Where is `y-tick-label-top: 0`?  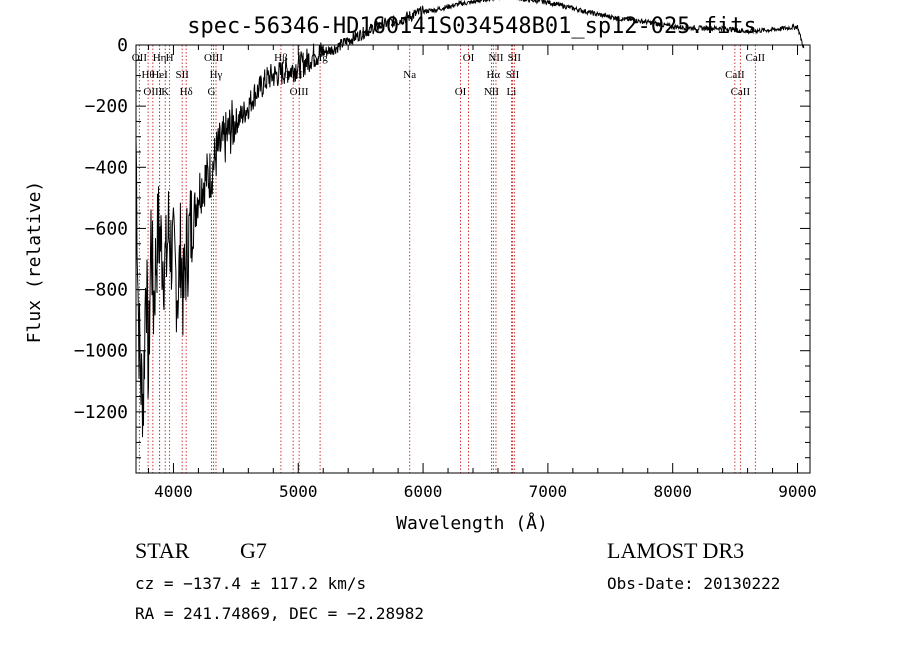 y-tick-label-top: 0 is located at coordinates (122, 45).